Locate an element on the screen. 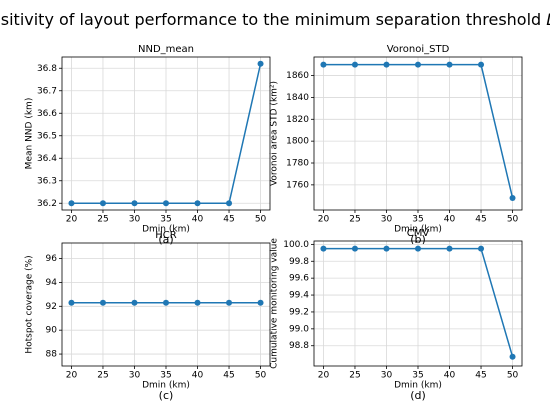 This screenshot has width=550, height=404. title-symbol: D is located at coordinates (548, 19).